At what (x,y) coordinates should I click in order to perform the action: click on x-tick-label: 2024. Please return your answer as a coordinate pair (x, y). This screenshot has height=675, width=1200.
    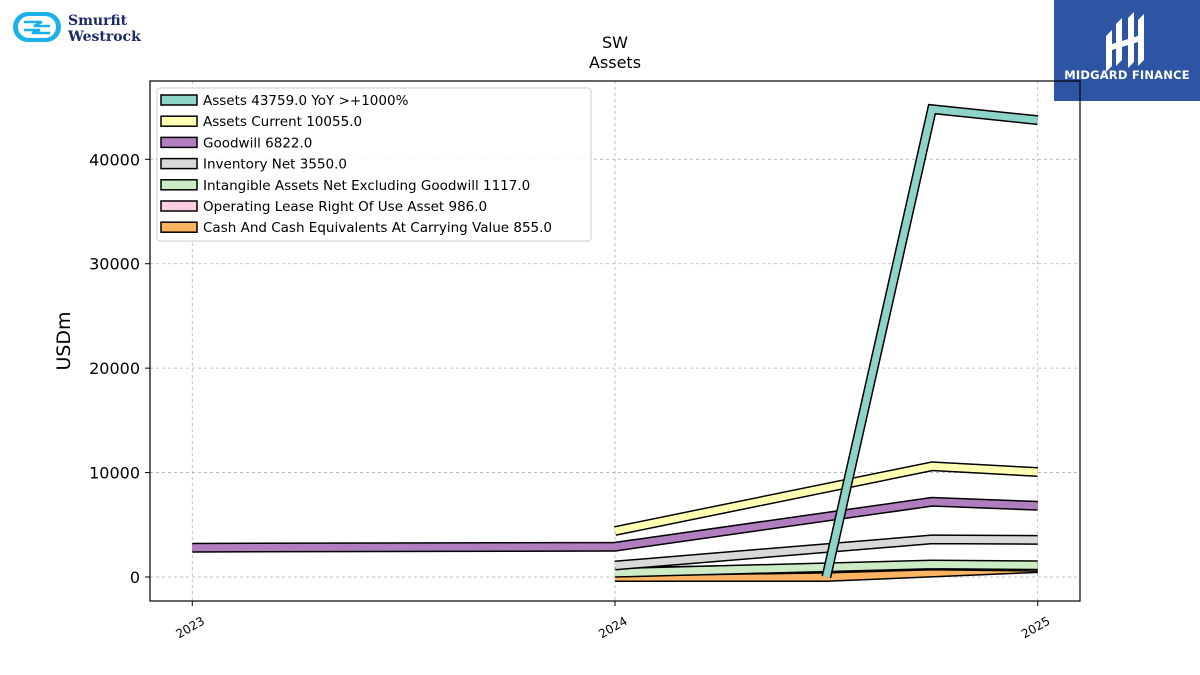
    Looking at the image, I should click on (612, 627).